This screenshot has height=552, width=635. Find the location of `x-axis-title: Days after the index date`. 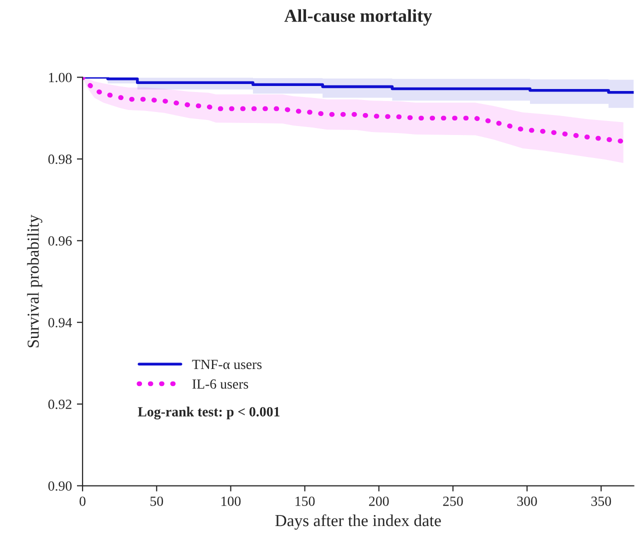

x-axis-title: Days after the index date is located at coordinates (358, 522).